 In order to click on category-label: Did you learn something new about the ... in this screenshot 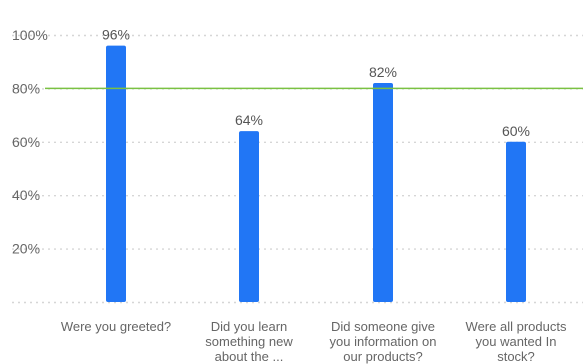, I will do `click(249, 341)`.